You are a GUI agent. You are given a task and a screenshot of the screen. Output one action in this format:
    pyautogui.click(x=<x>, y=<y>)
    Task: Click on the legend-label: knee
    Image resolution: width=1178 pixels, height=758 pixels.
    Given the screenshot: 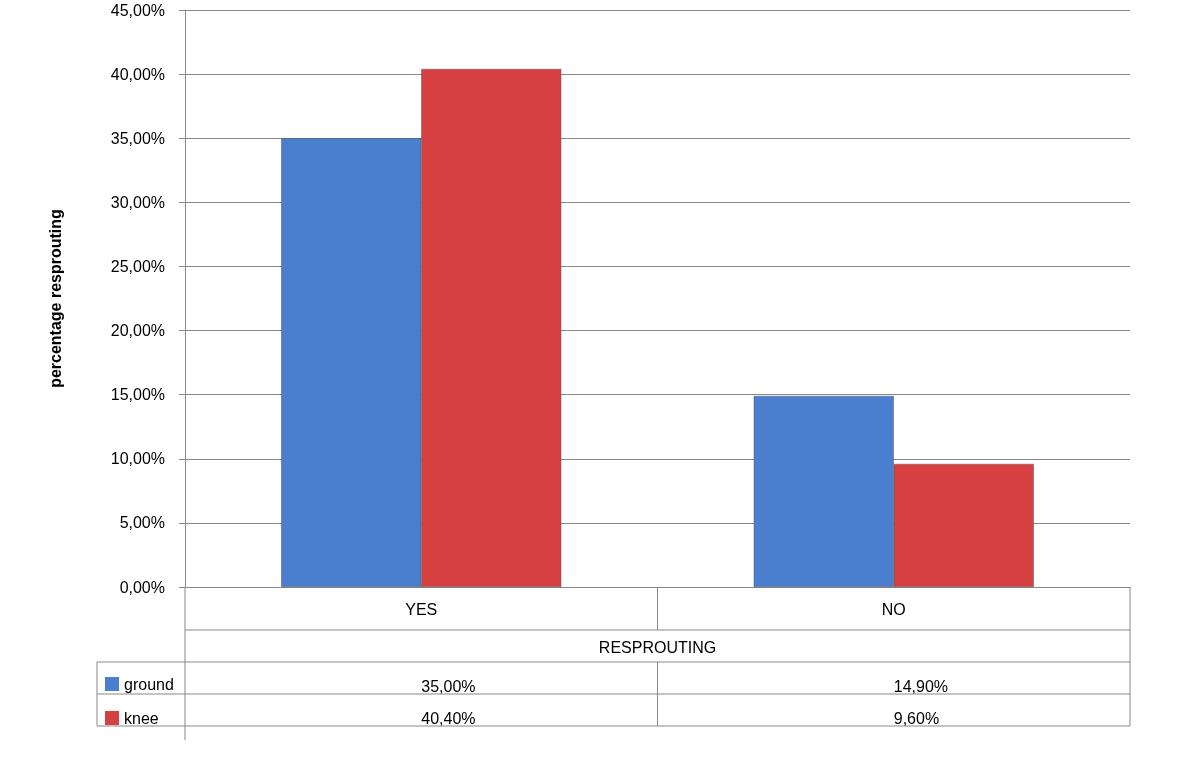 What is the action you would take?
    pyautogui.click(x=141, y=718)
    